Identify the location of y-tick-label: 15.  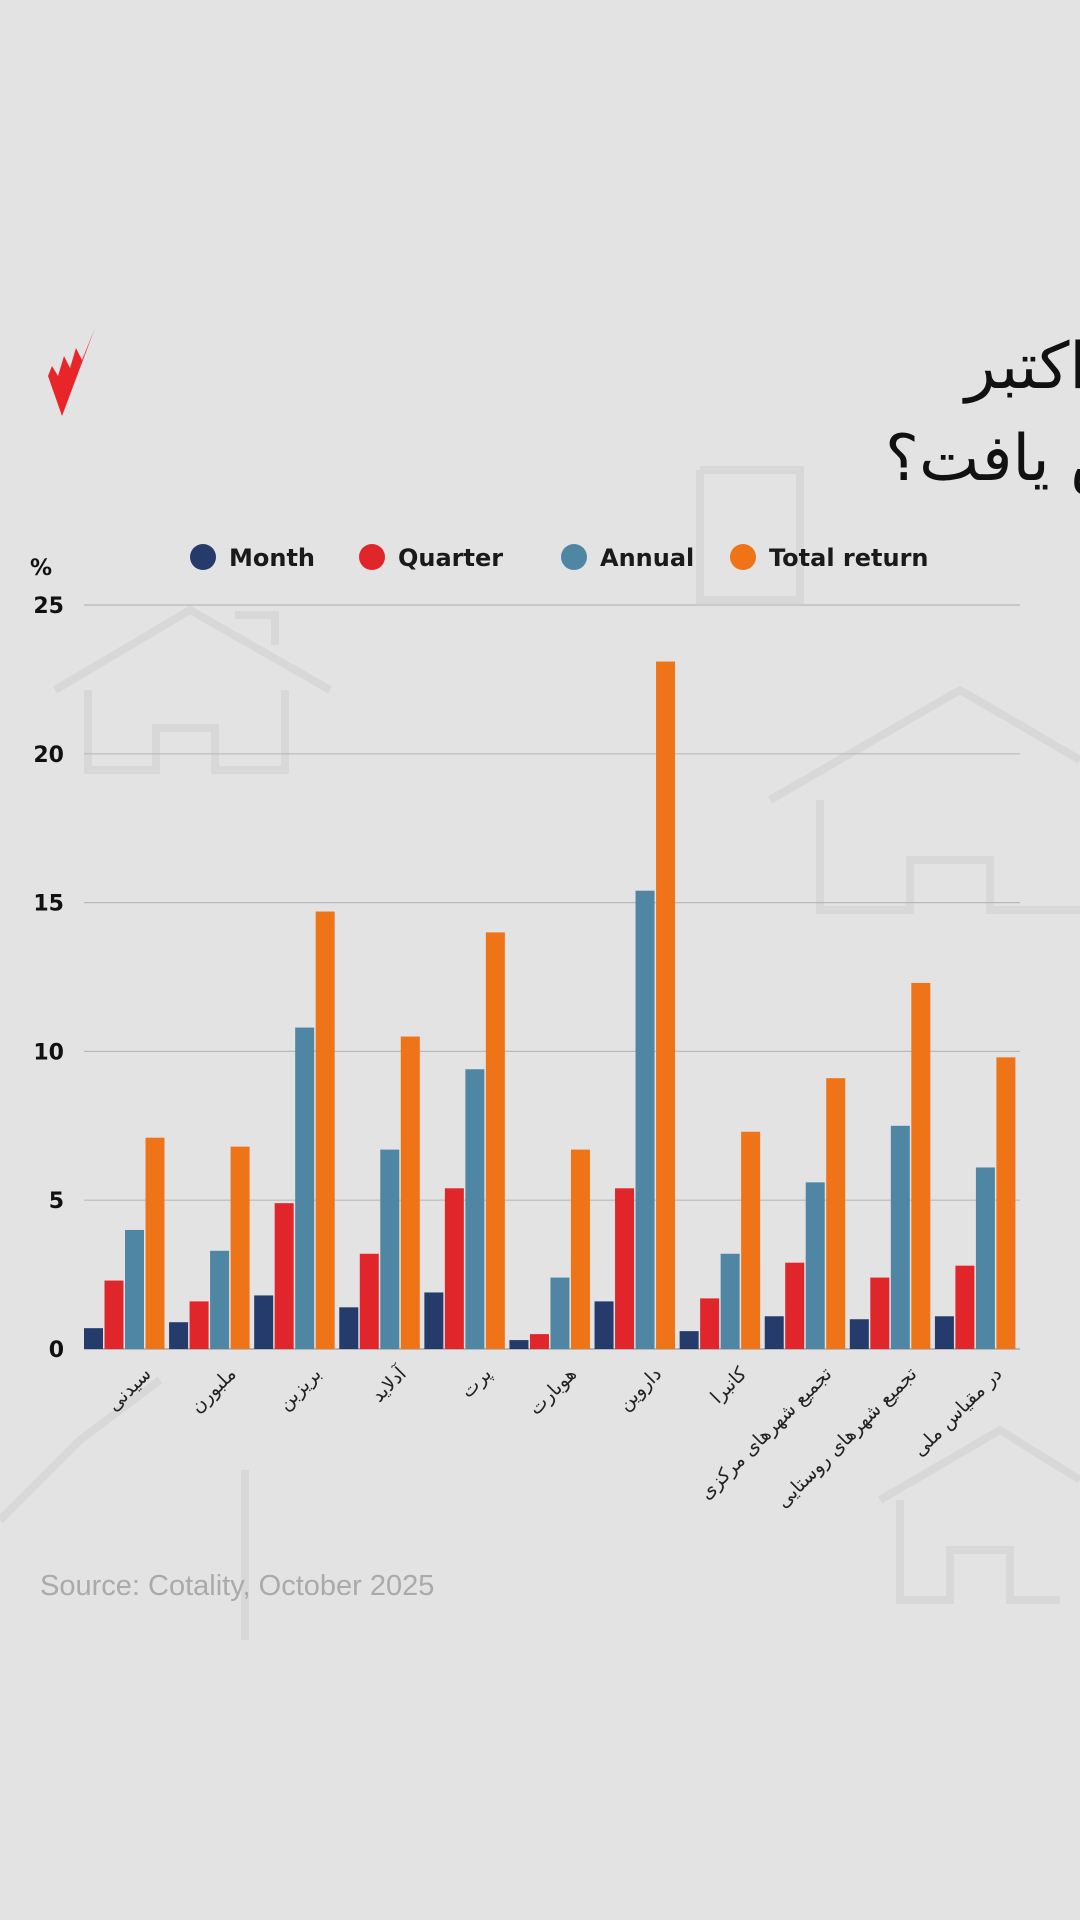
(48, 904).